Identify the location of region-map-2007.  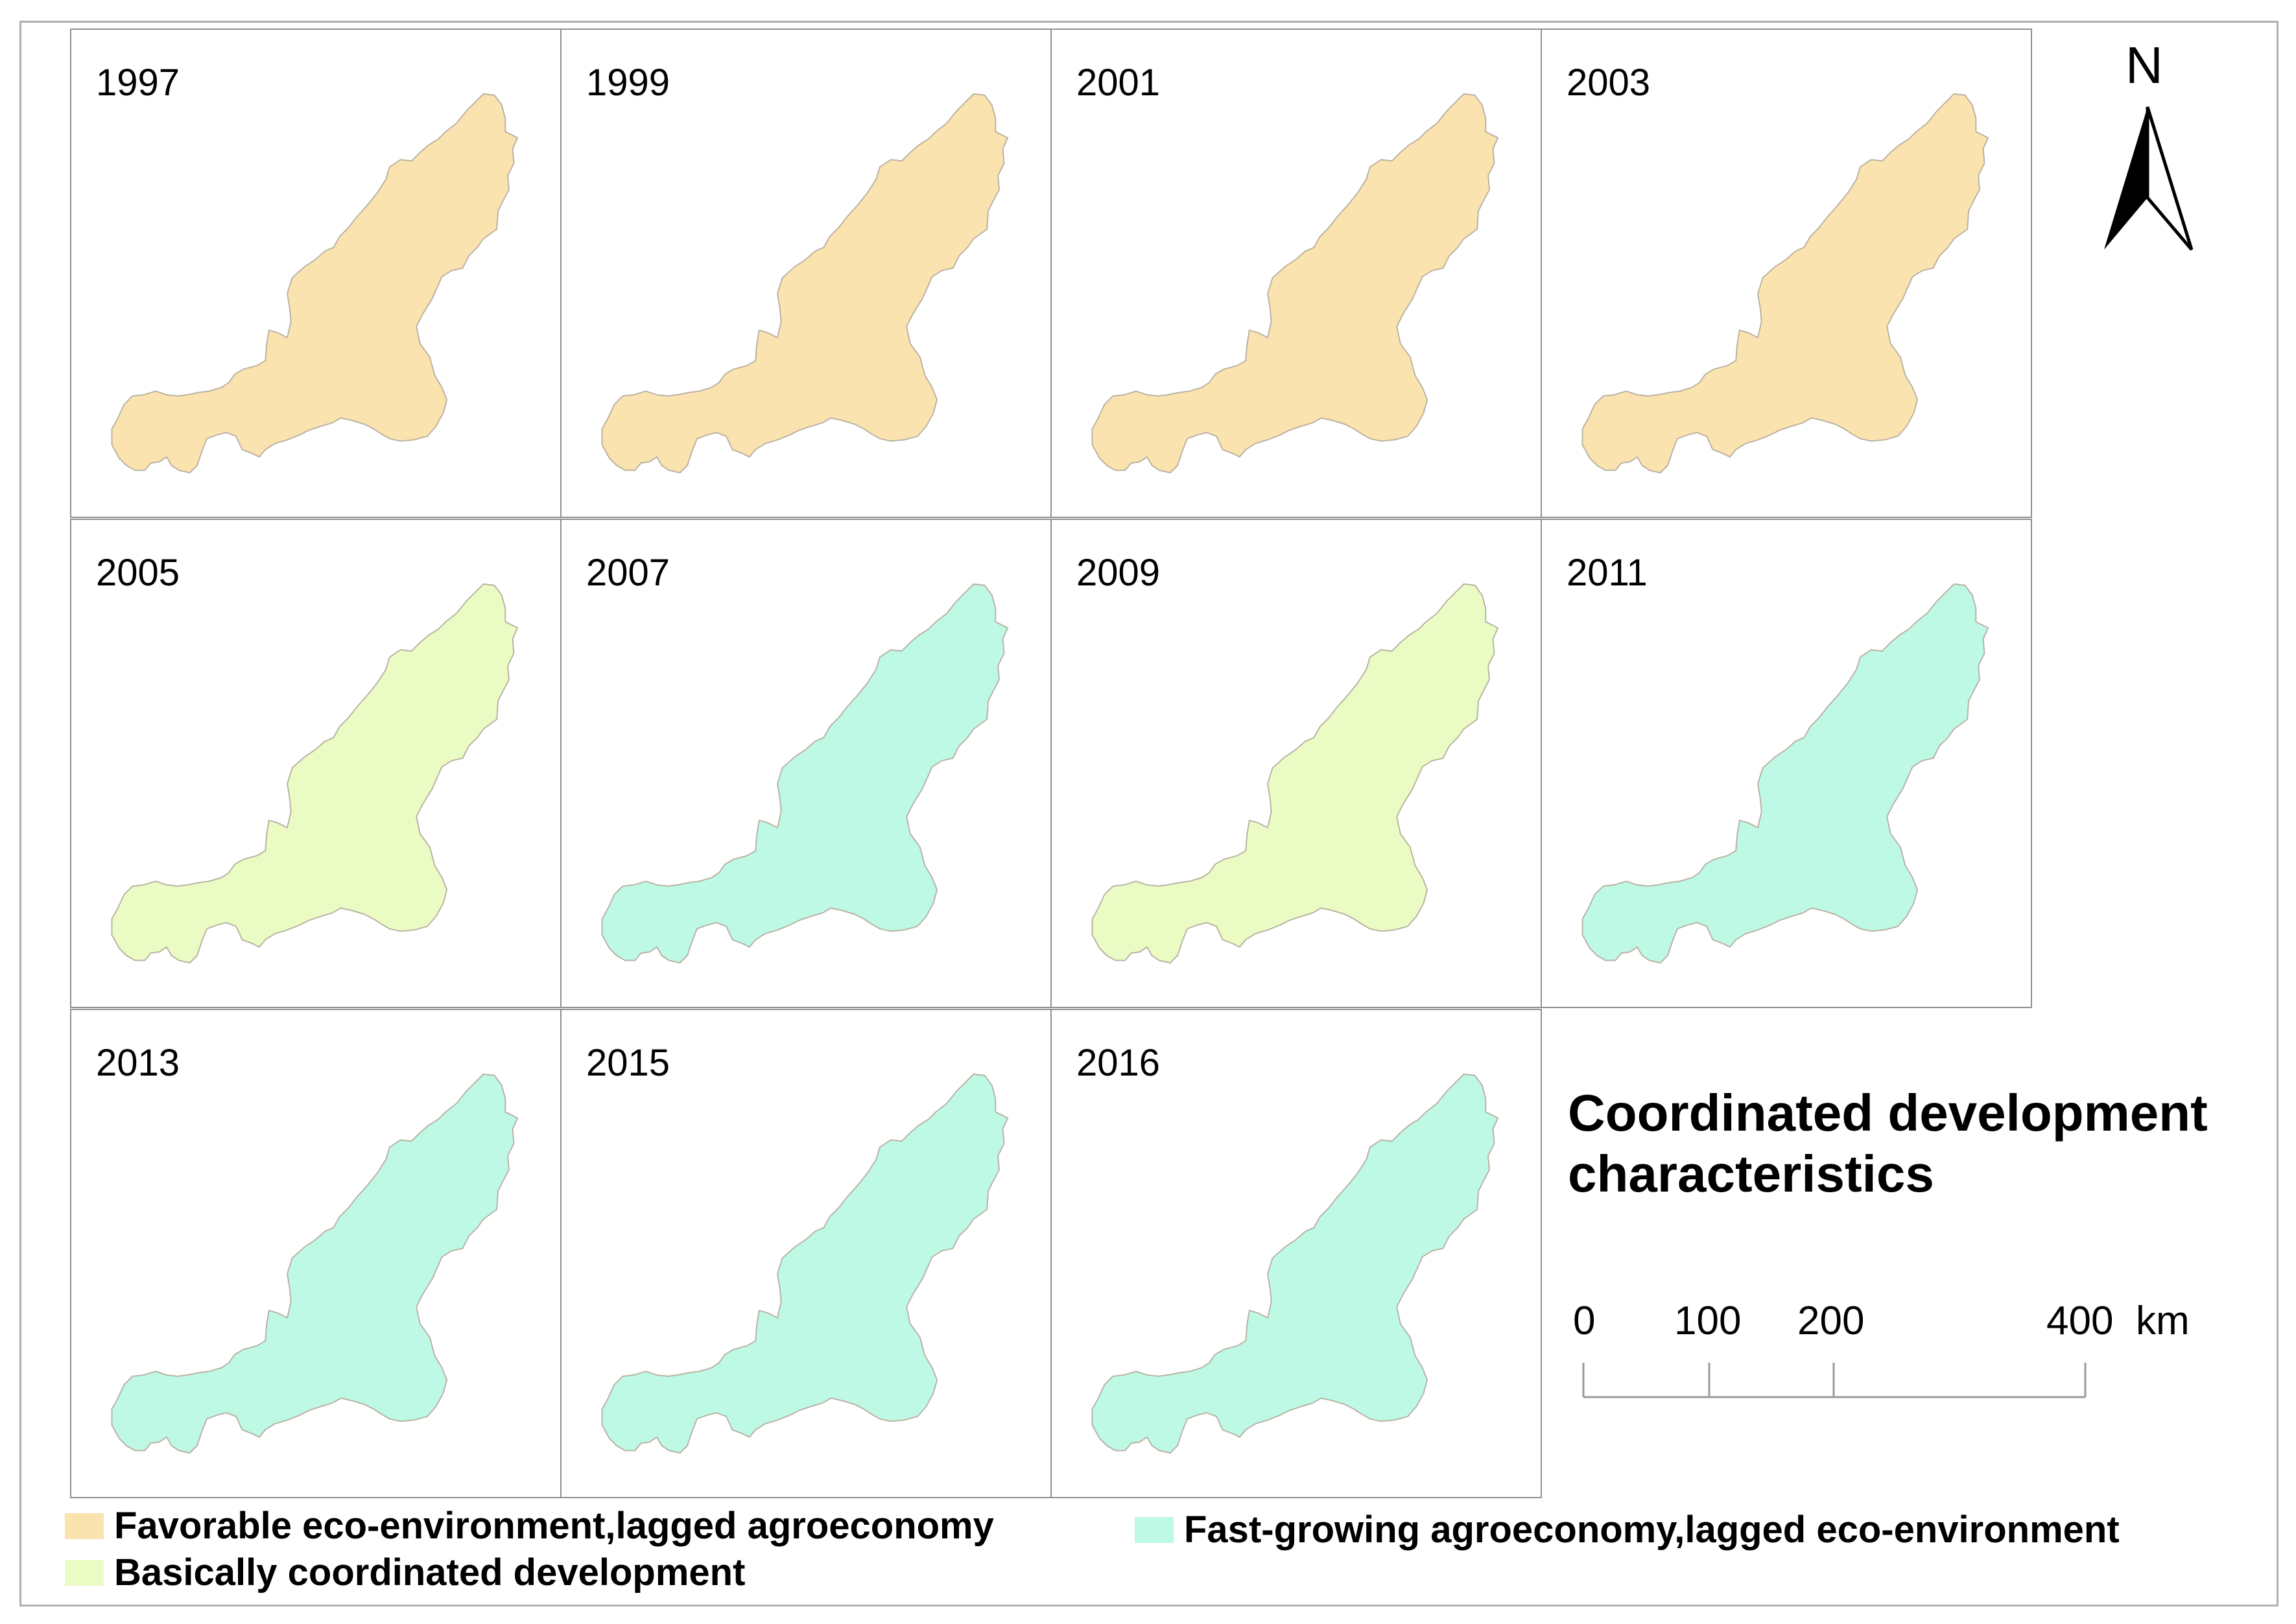
(805, 774).